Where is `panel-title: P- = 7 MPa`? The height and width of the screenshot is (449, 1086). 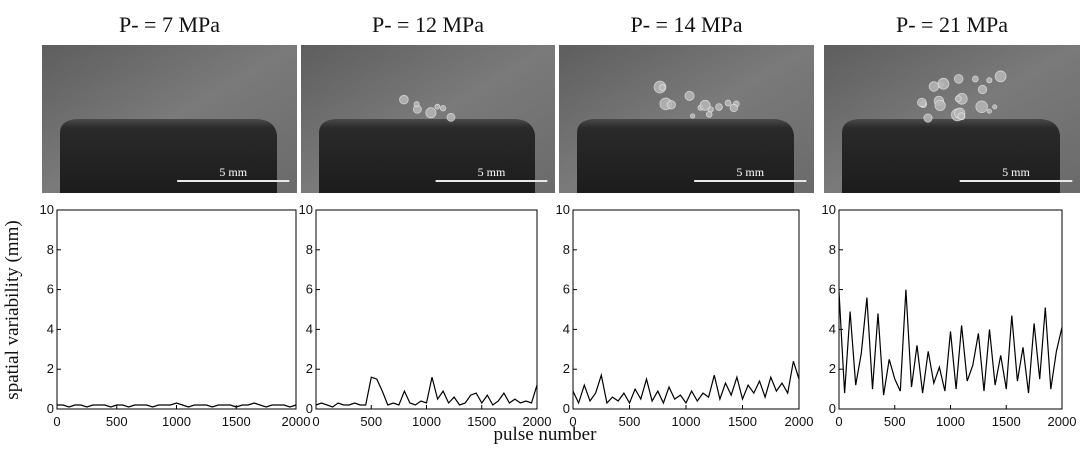
panel-title: P- = 7 MPa is located at coordinates (169, 24).